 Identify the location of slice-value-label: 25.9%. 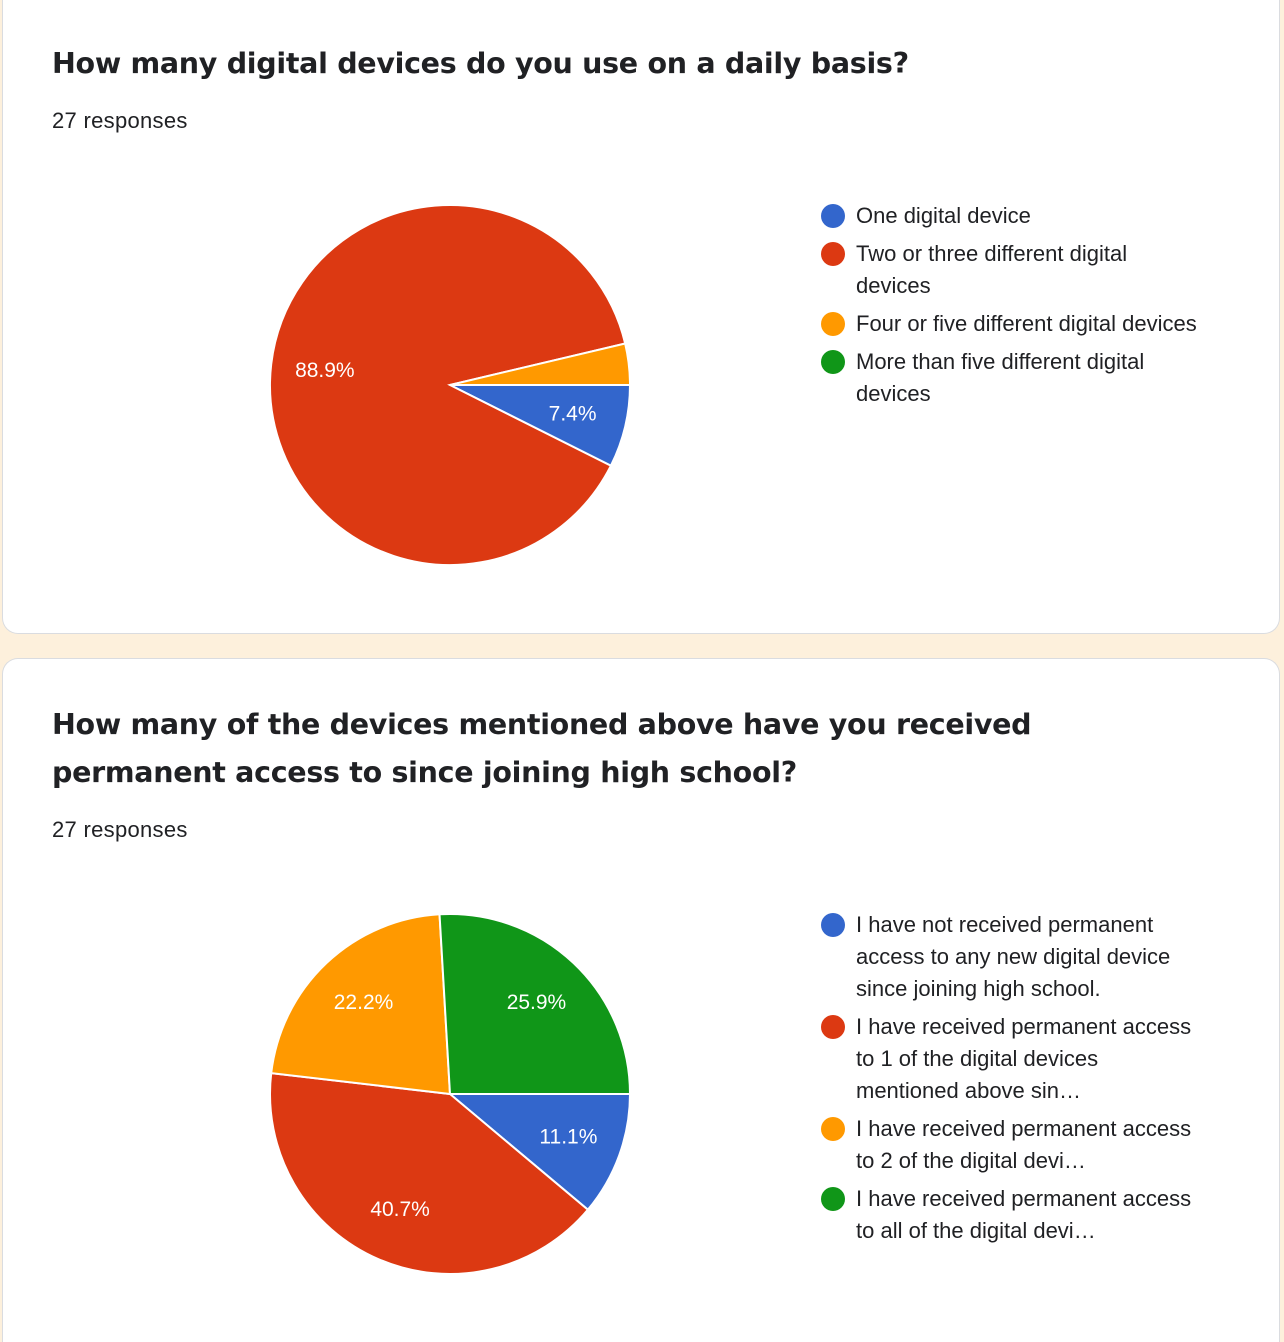
(537, 1002).